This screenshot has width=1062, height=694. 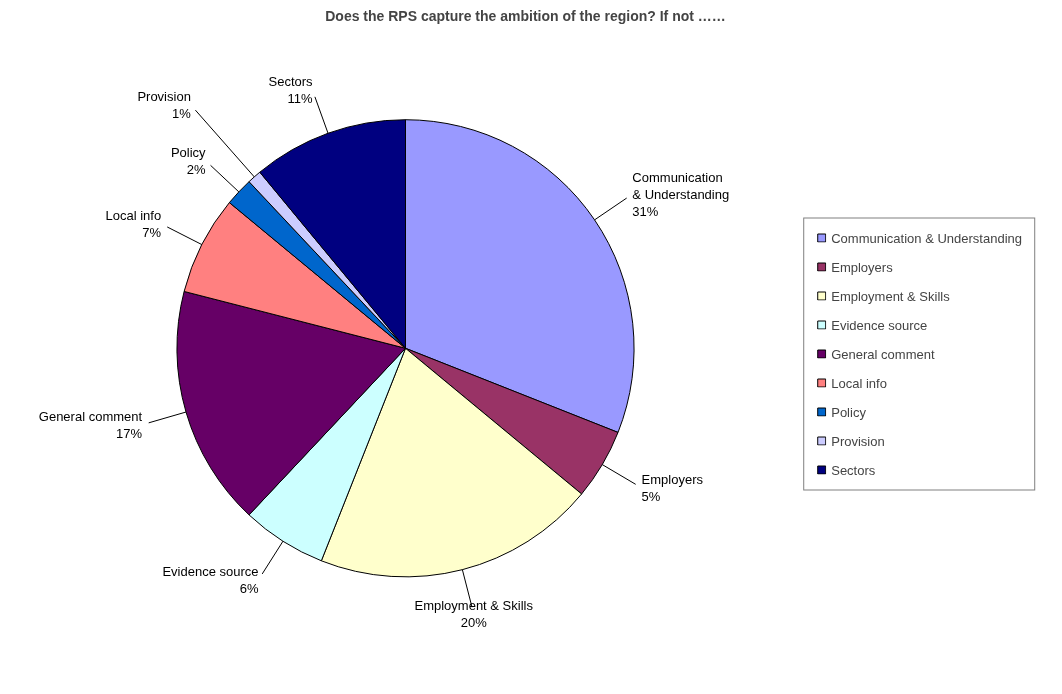 I want to click on data-label: 6%, so click(x=249, y=588).